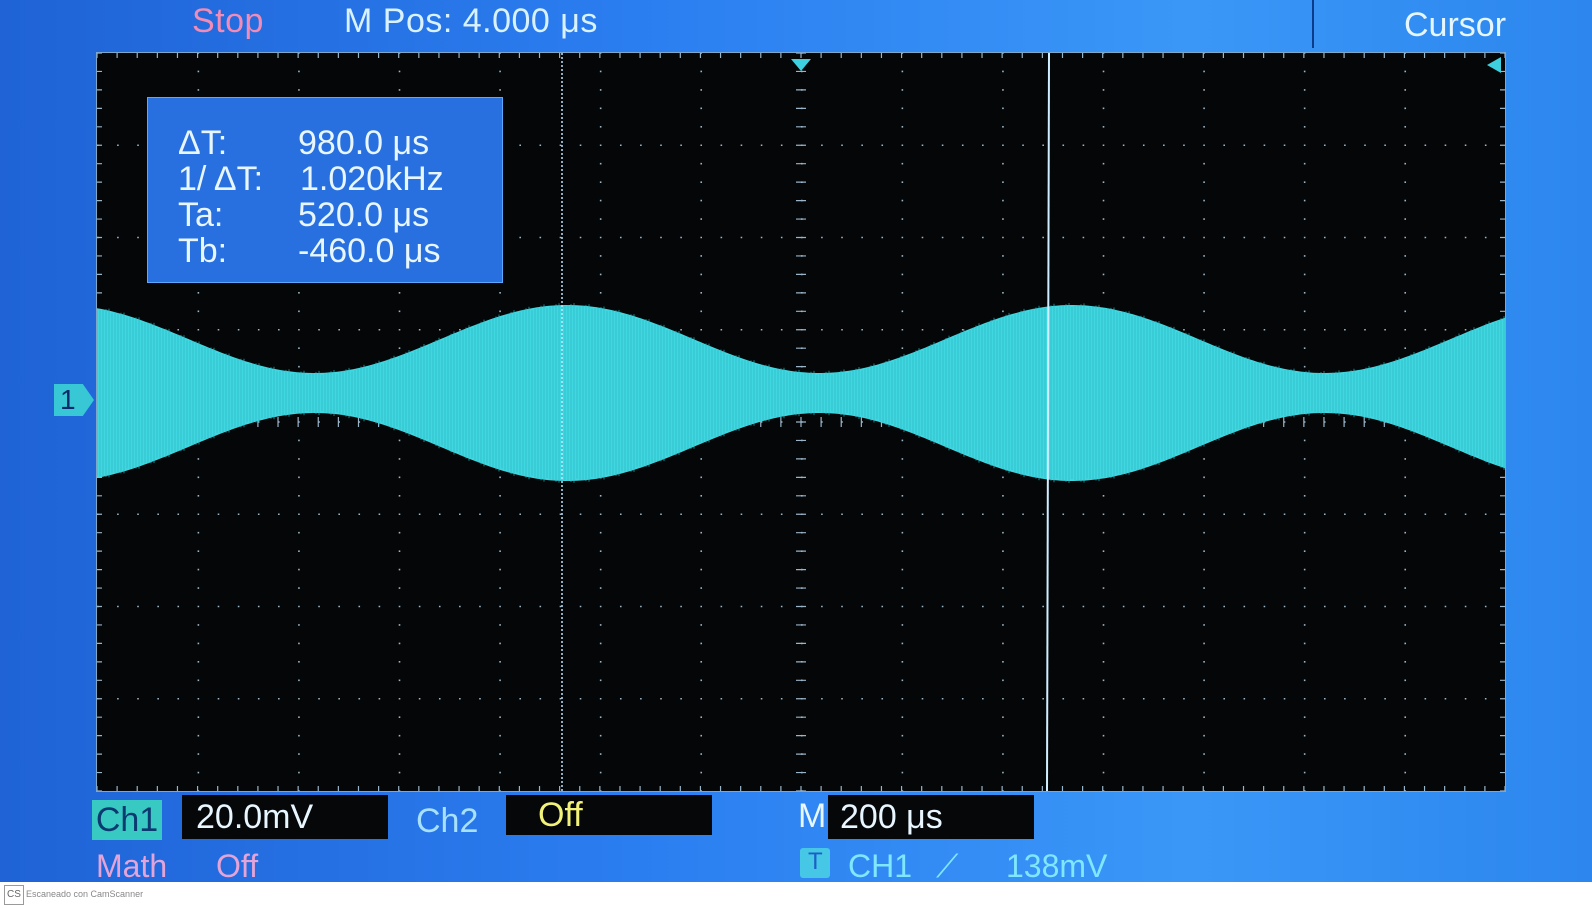 Image resolution: width=1592 pixels, height=908 pixels. I want to click on trigger-icon-letter: T, so click(815, 861).